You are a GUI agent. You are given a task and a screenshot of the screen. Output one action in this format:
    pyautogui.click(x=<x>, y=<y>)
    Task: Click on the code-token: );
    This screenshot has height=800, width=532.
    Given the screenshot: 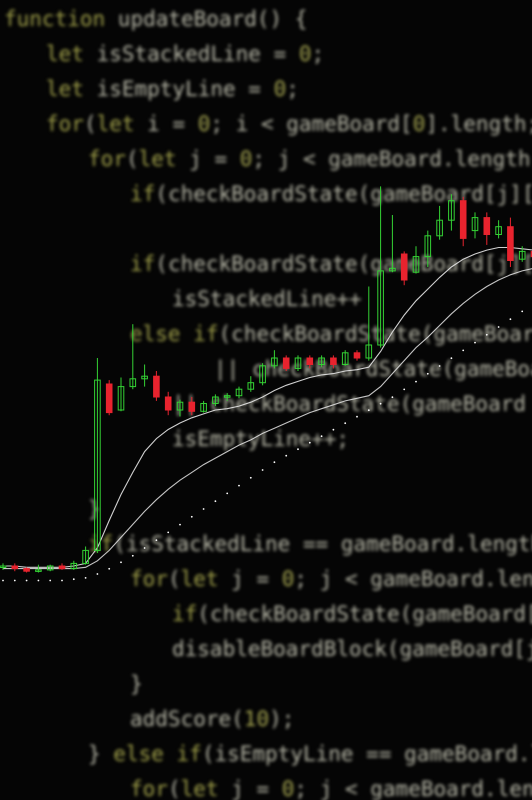 What is the action you would take?
    pyautogui.click(x=282, y=719)
    